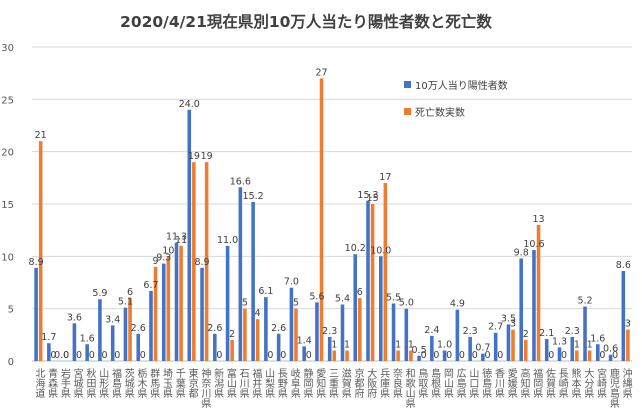 The height and width of the screenshot is (417, 642). Describe the element at coordinates (537, 383) in the screenshot. I see `x-tick-label: 福岡県` at that location.